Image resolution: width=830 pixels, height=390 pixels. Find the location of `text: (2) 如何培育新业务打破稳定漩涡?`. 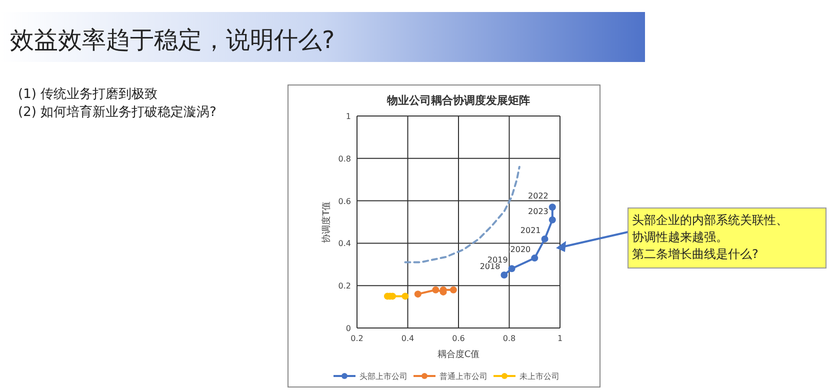

text: (2) 如何培育新业务打破稳定漩涡? is located at coordinates (117, 112).